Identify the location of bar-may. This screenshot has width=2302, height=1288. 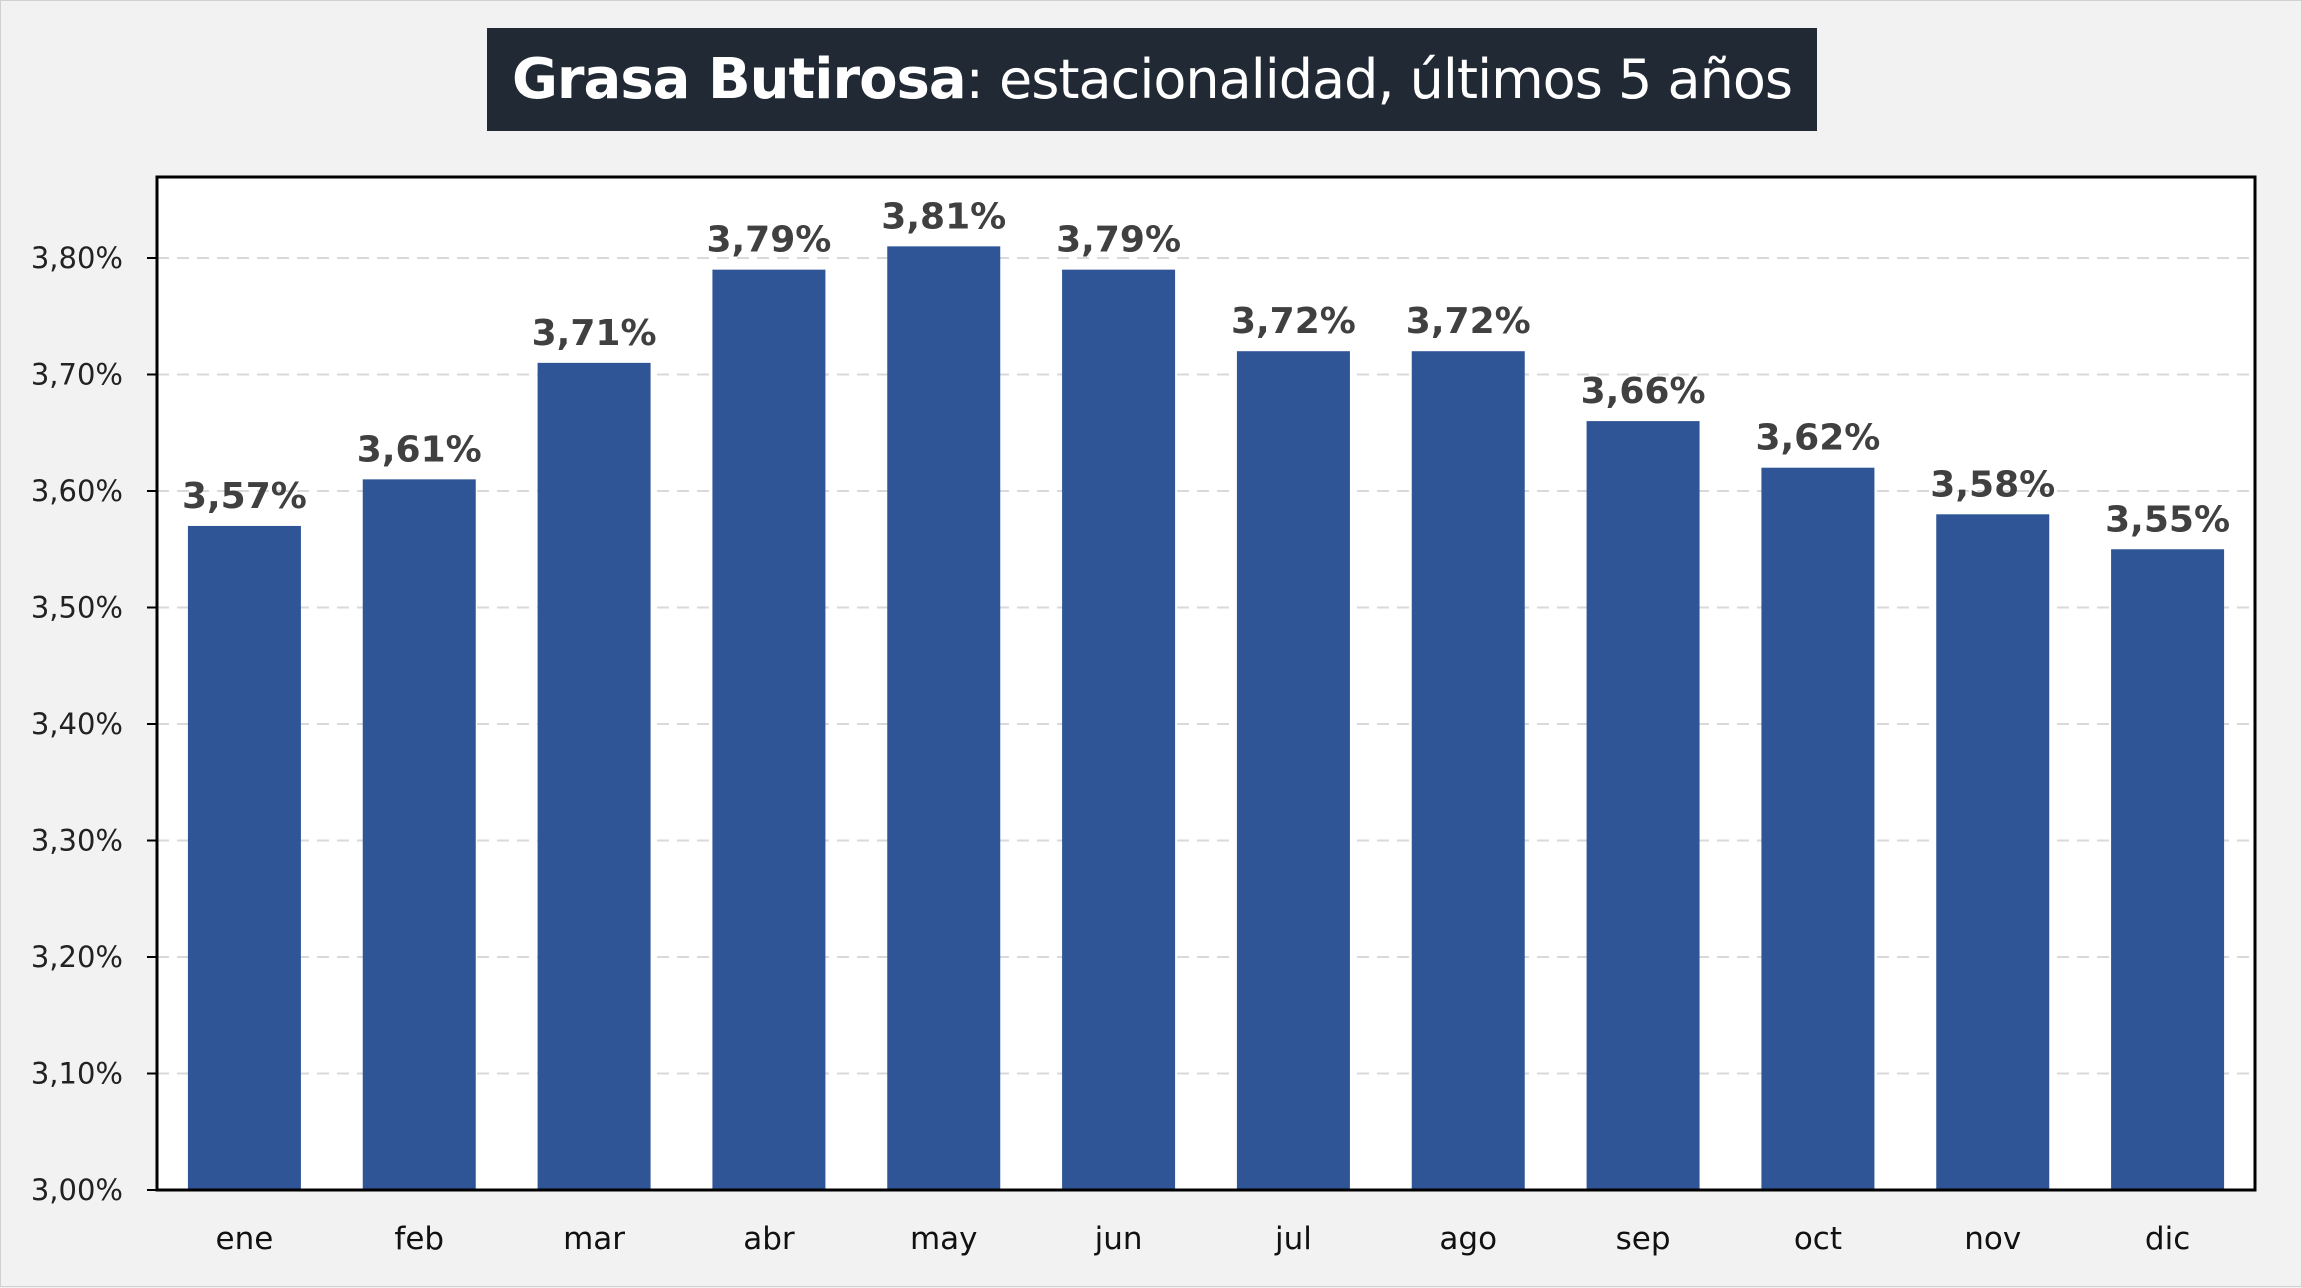
(944, 718).